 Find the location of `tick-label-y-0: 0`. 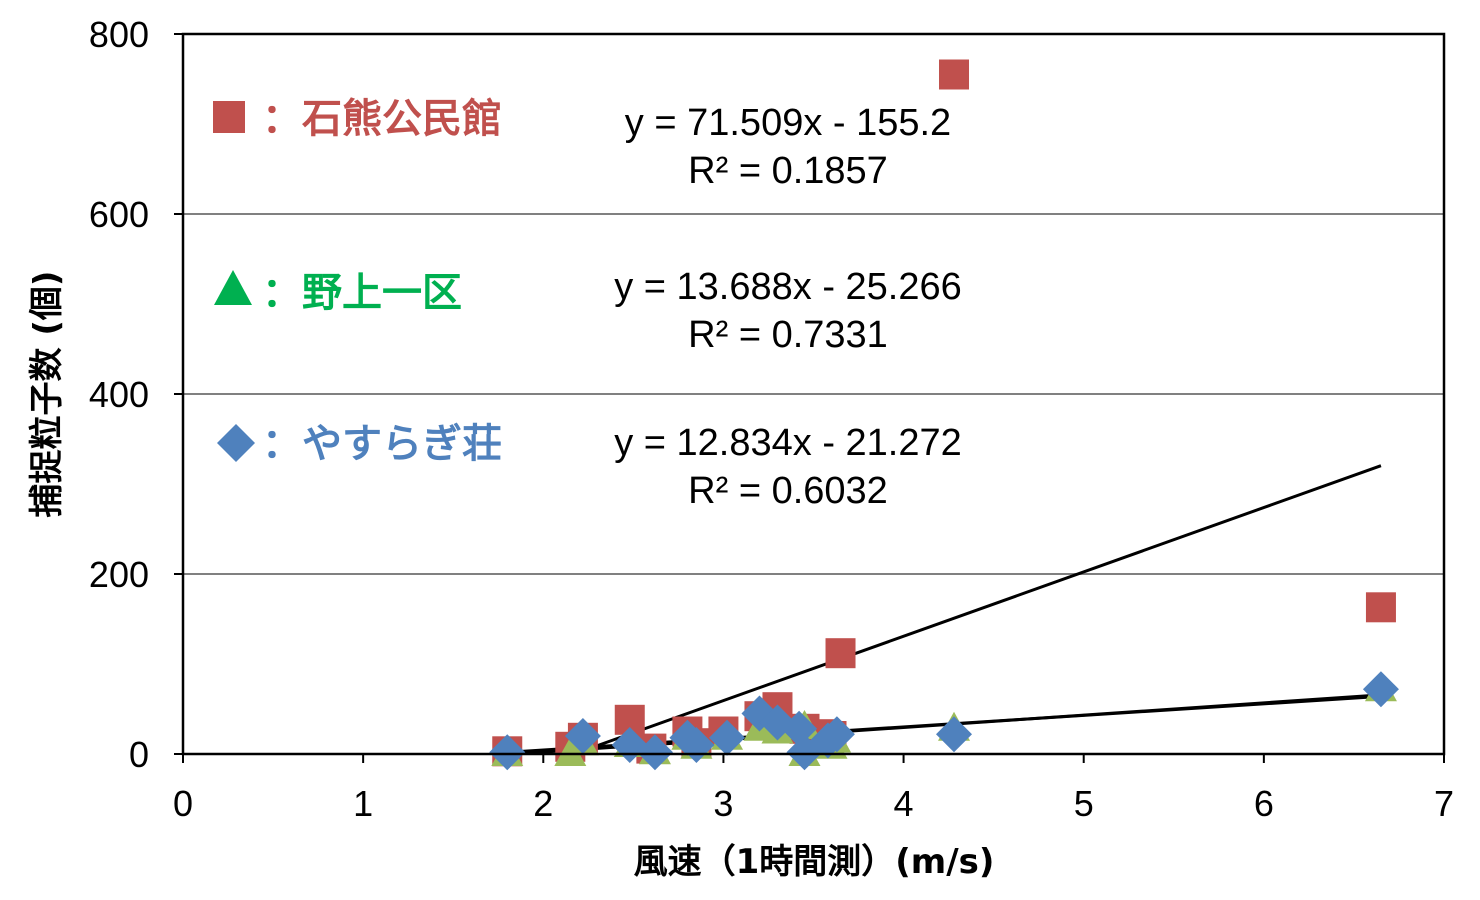

tick-label-y-0: 0 is located at coordinates (139, 754).